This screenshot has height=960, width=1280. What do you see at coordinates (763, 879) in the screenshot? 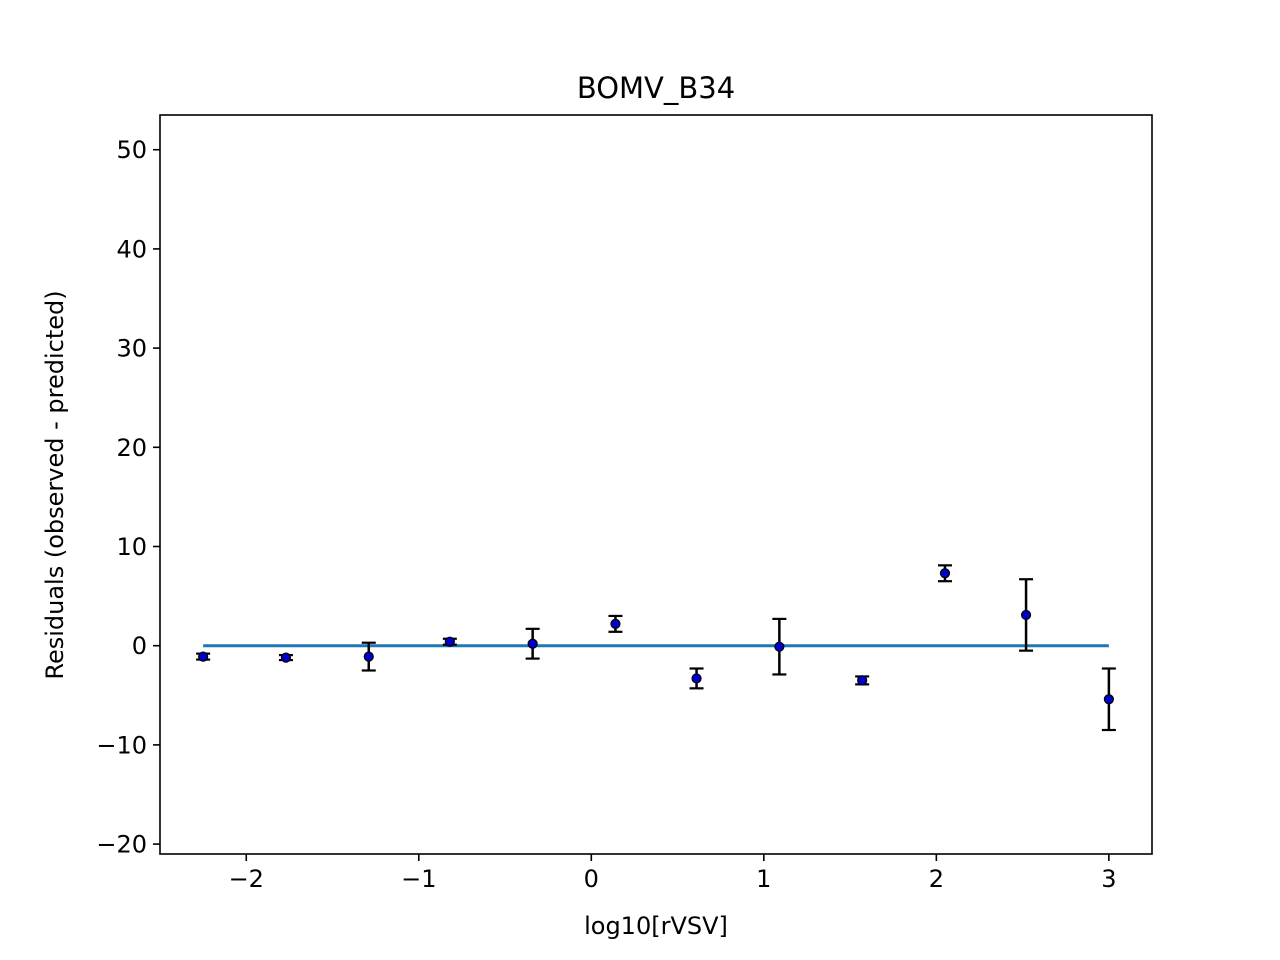
I see `x-tick-label: 1` at bounding box center [763, 879].